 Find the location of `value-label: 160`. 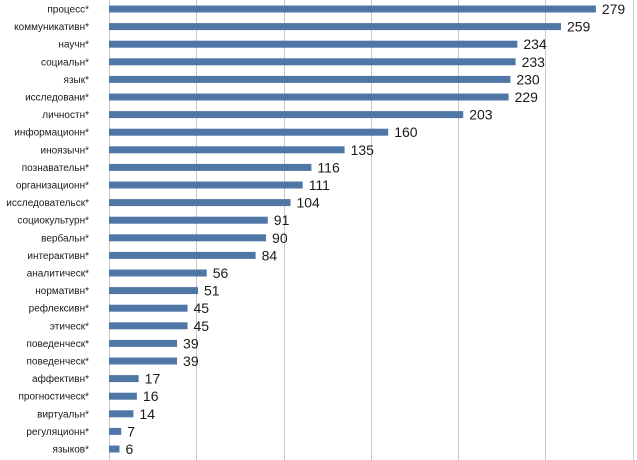

value-label: 160 is located at coordinates (406, 132).